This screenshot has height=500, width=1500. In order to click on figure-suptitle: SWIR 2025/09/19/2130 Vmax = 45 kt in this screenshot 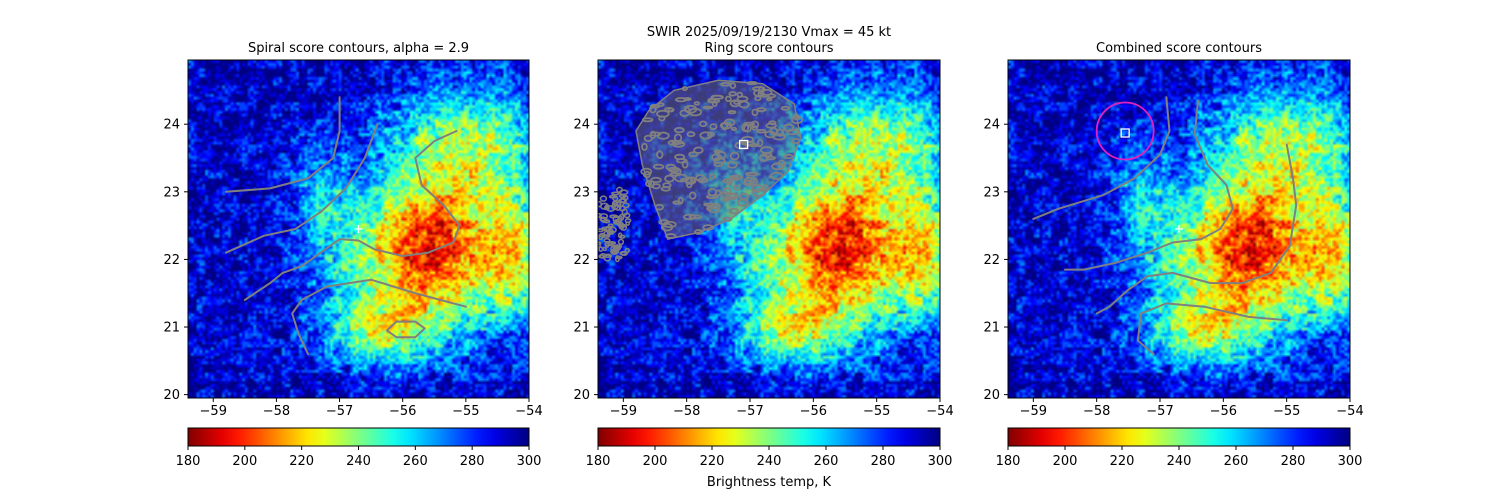, I will do `click(769, 32)`.